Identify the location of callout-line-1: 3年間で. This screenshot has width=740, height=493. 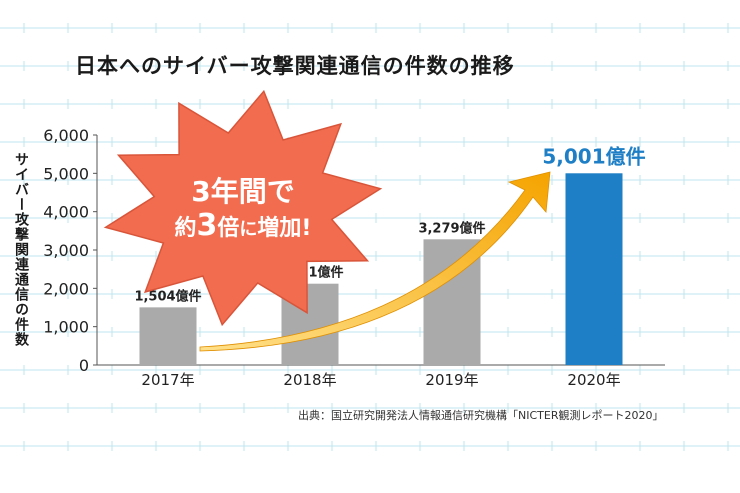
(243, 191).